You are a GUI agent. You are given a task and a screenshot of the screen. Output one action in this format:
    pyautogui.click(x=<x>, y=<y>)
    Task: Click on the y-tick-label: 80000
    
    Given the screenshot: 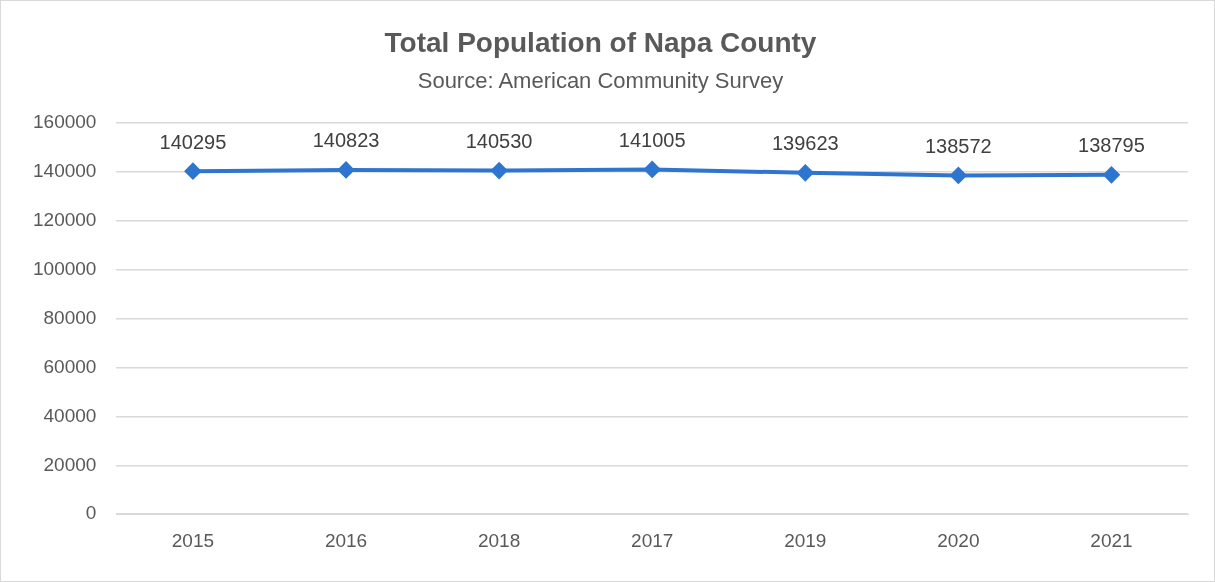 What is the action you would take?
    pyautogui.click(x=70, y=317)
    